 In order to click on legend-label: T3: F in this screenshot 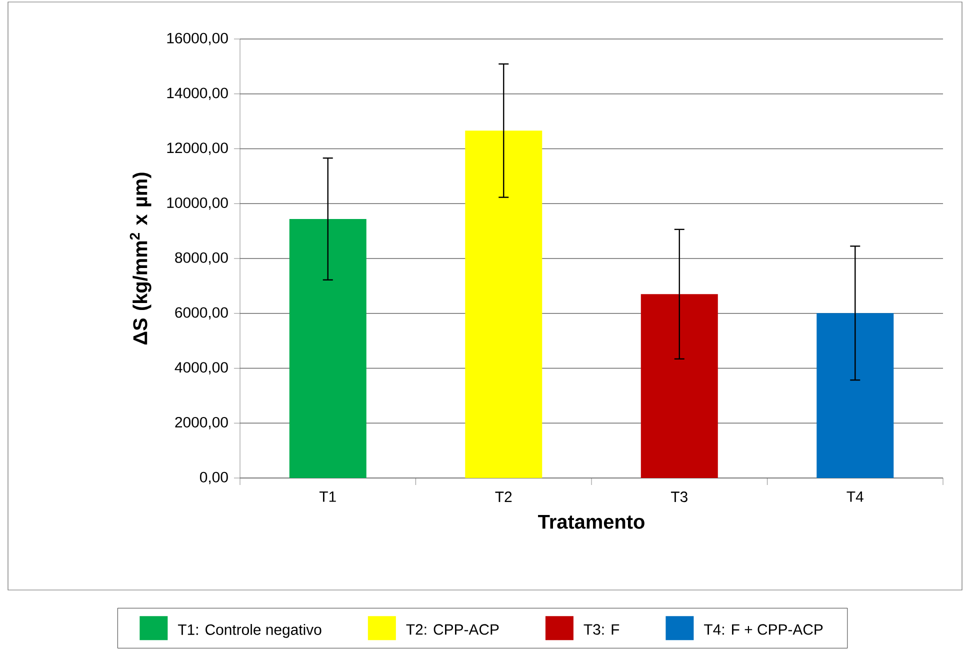, I will do `click(602, 629)`.